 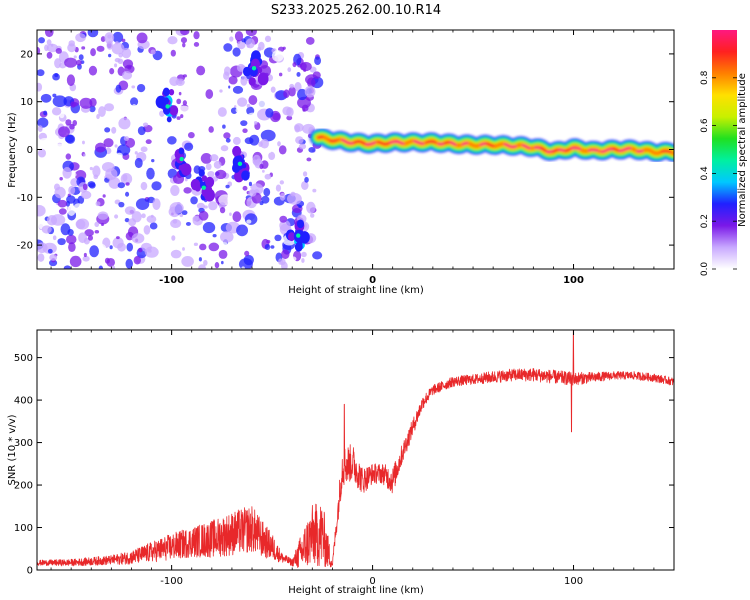 I want to click on snr-x-label: Height of straight line (km), so click(x=356, y=590).